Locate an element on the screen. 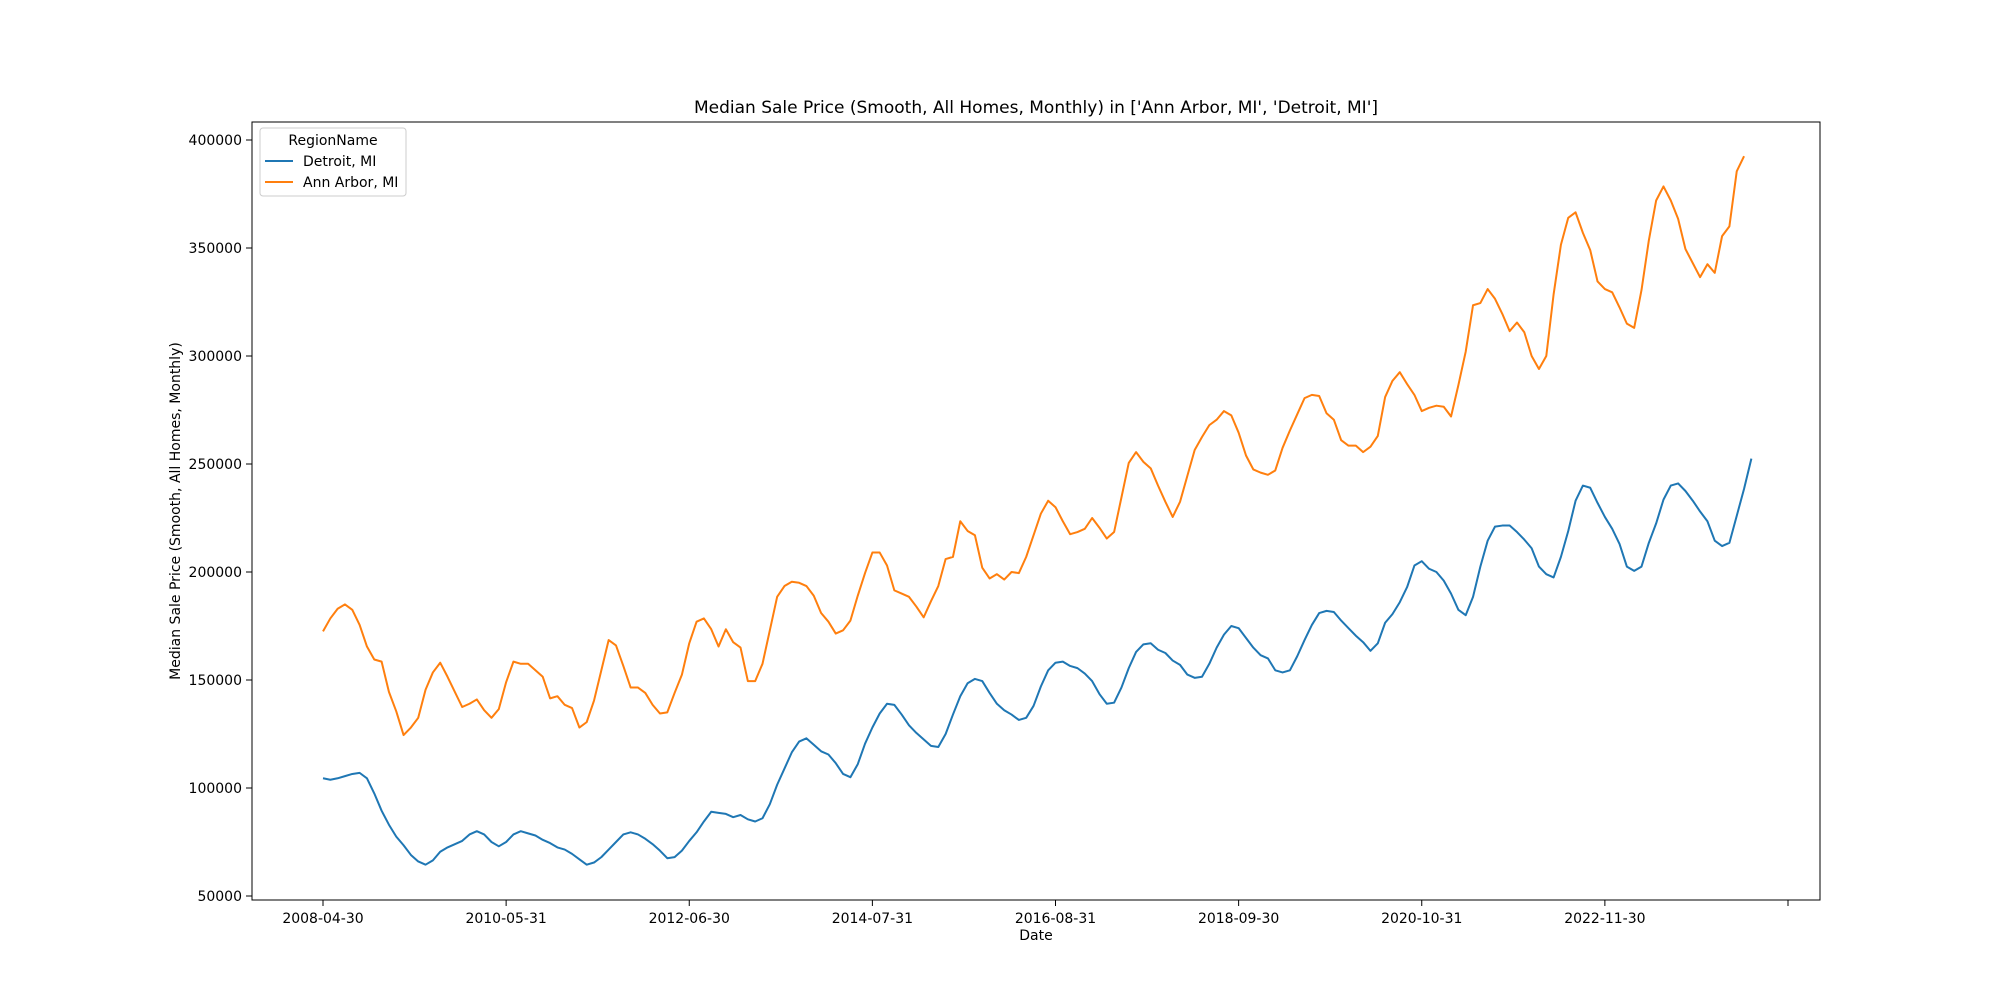  x-tick-label: 2020-10-31 is located at coordinates (1421, 919).